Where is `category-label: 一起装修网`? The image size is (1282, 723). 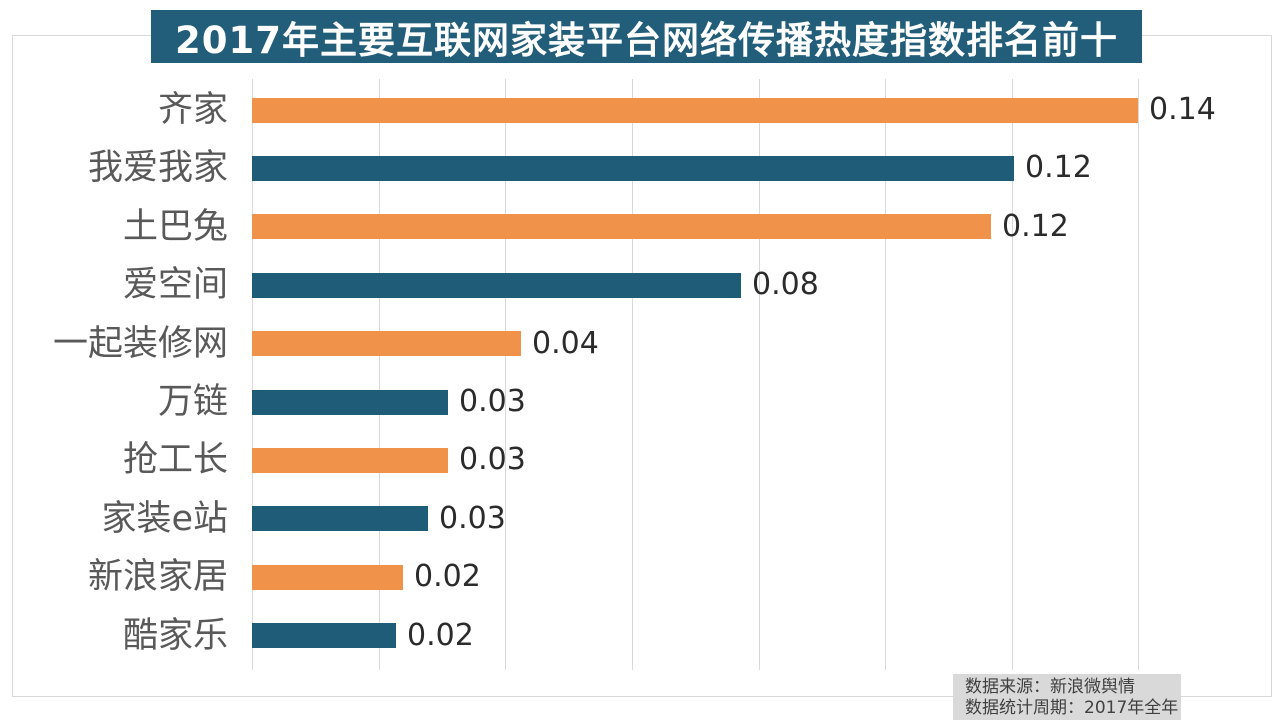
category-label: 一起装修网 is located at coordinates (140, 343).